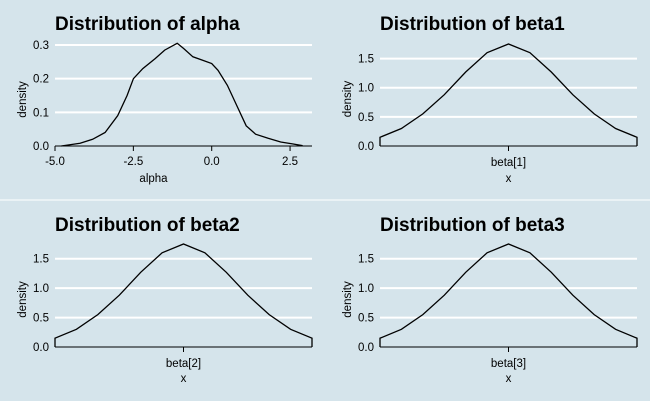 Image resolution: width=650 pixels, height=401 pixels. What do you see at coordinates (212, 162) in the screenshot?
I see `x-tick-label: 0.0` at bounding box center [212, 162].